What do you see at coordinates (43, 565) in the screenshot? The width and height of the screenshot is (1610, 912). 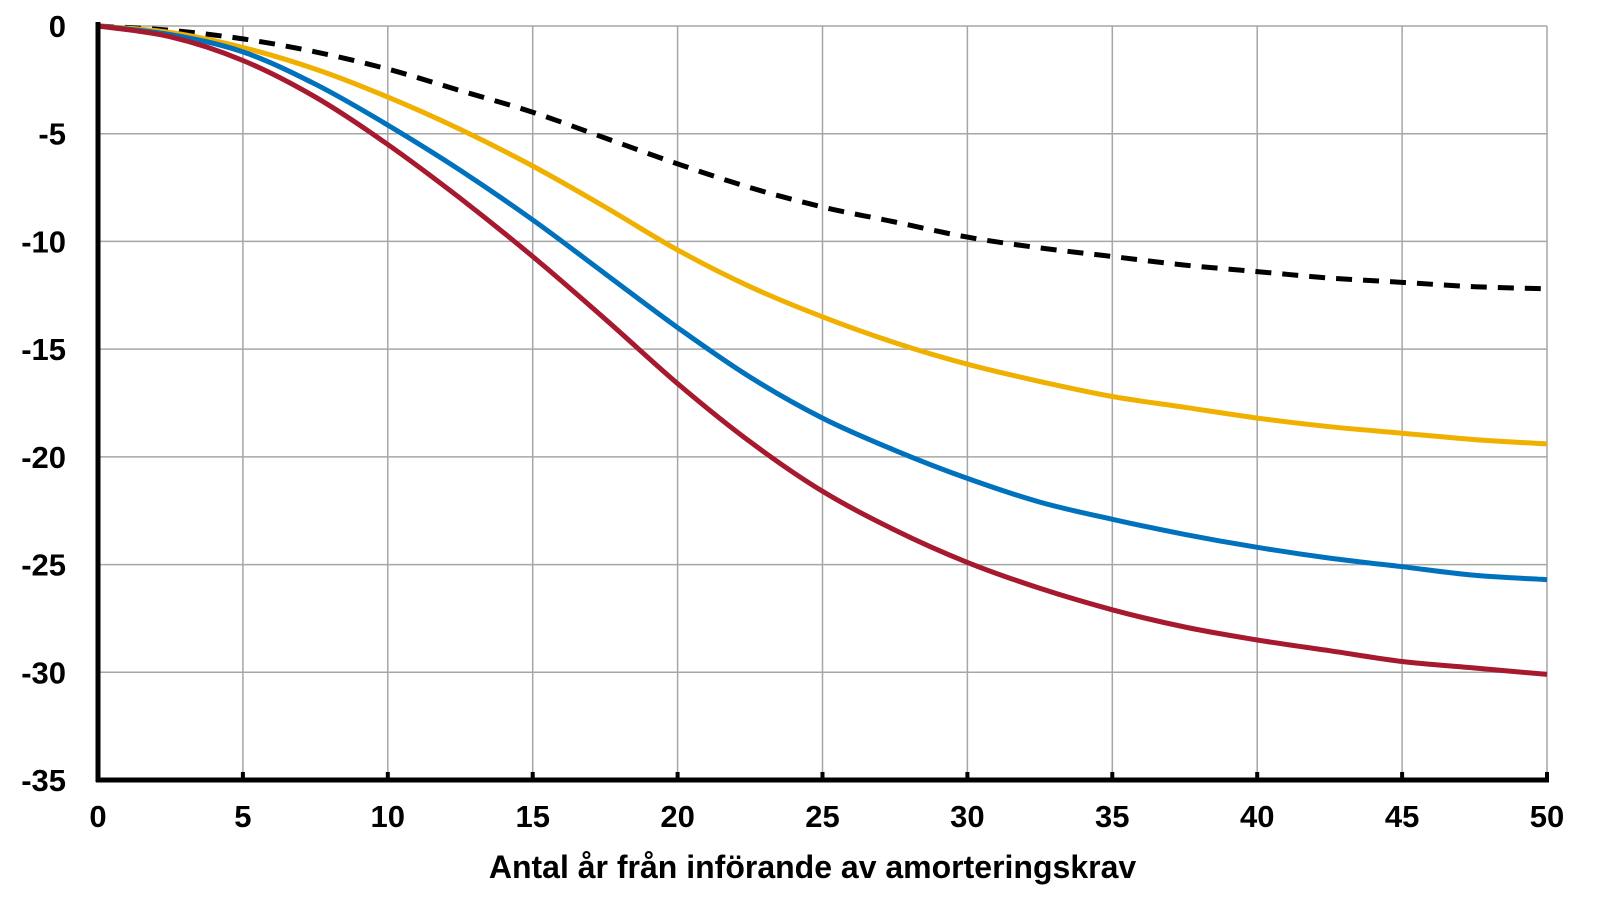 I see `y-tick-label: -25` at bounding box center [43, 565].